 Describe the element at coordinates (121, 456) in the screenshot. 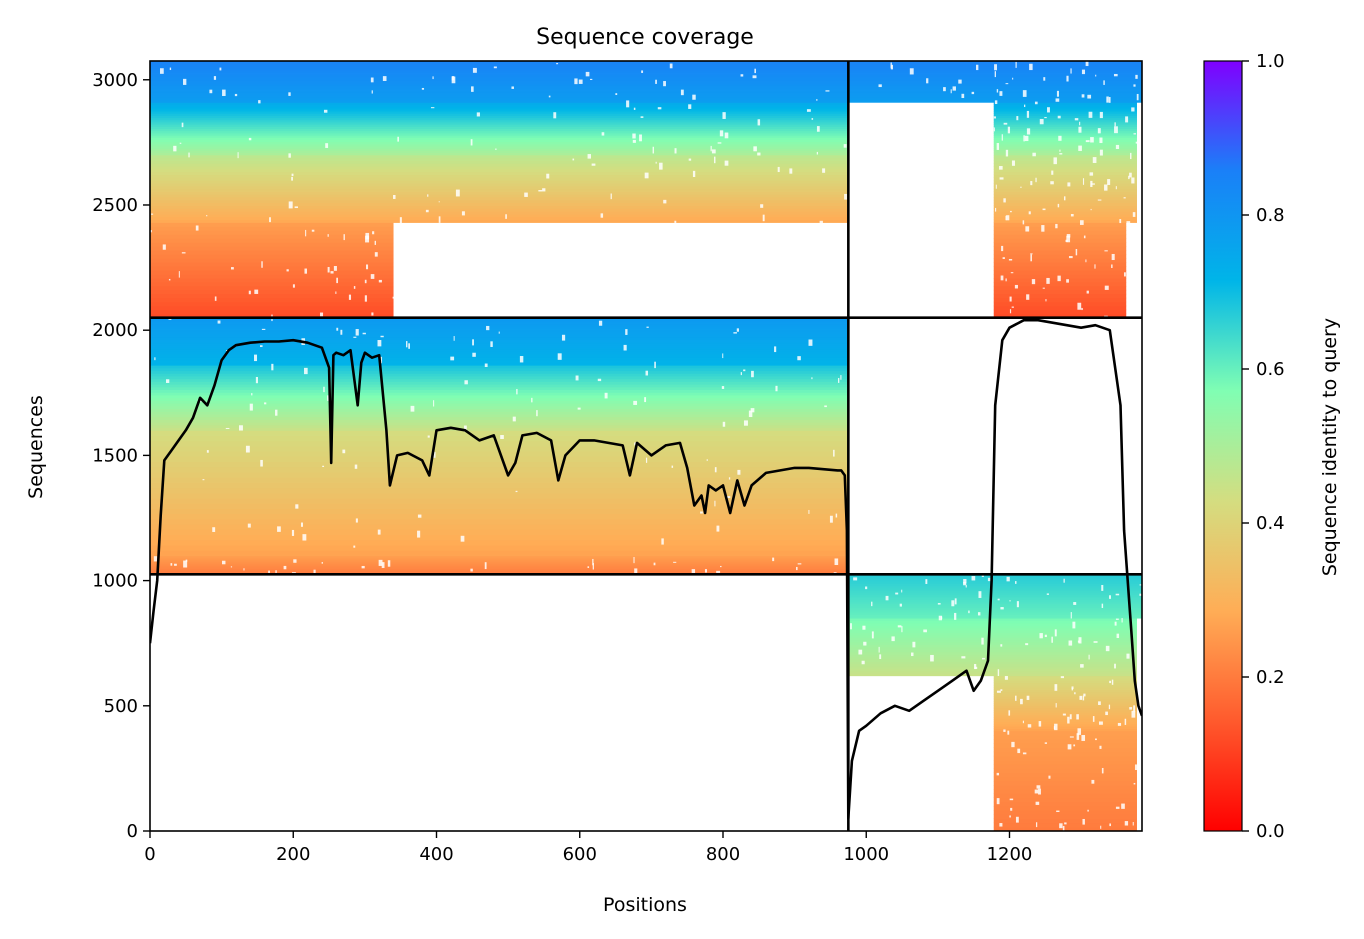

I see `y-axis: 0 500 1000 1500 2000 2500 3000` at that location.